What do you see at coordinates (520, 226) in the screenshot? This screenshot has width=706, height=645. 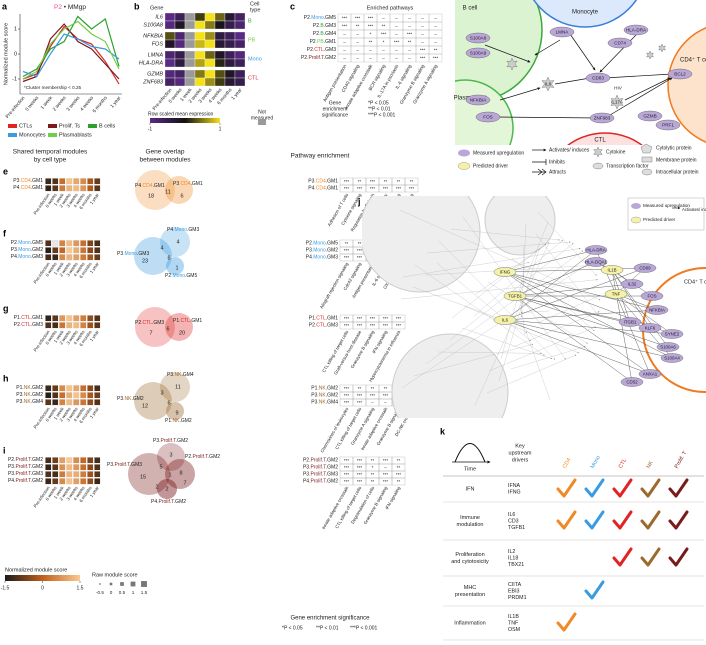 I see `cell-region` at bounding box center [520, 226].